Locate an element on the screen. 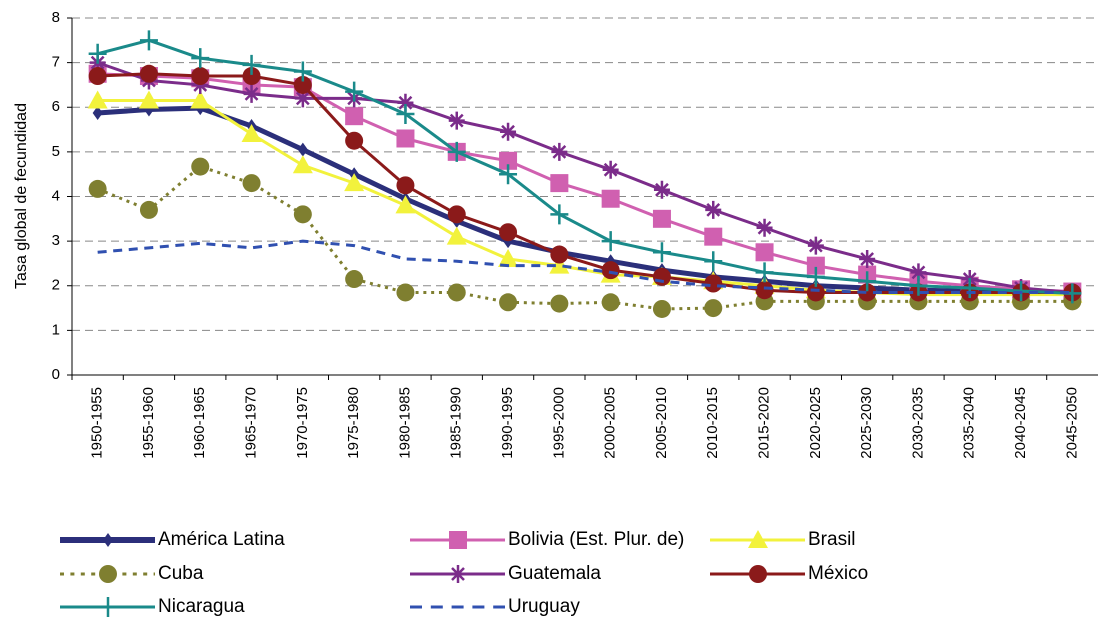 This screenshot has width=1098, height=621. x-tick-label: 2025-2030 is located at coordinates (866, 423).